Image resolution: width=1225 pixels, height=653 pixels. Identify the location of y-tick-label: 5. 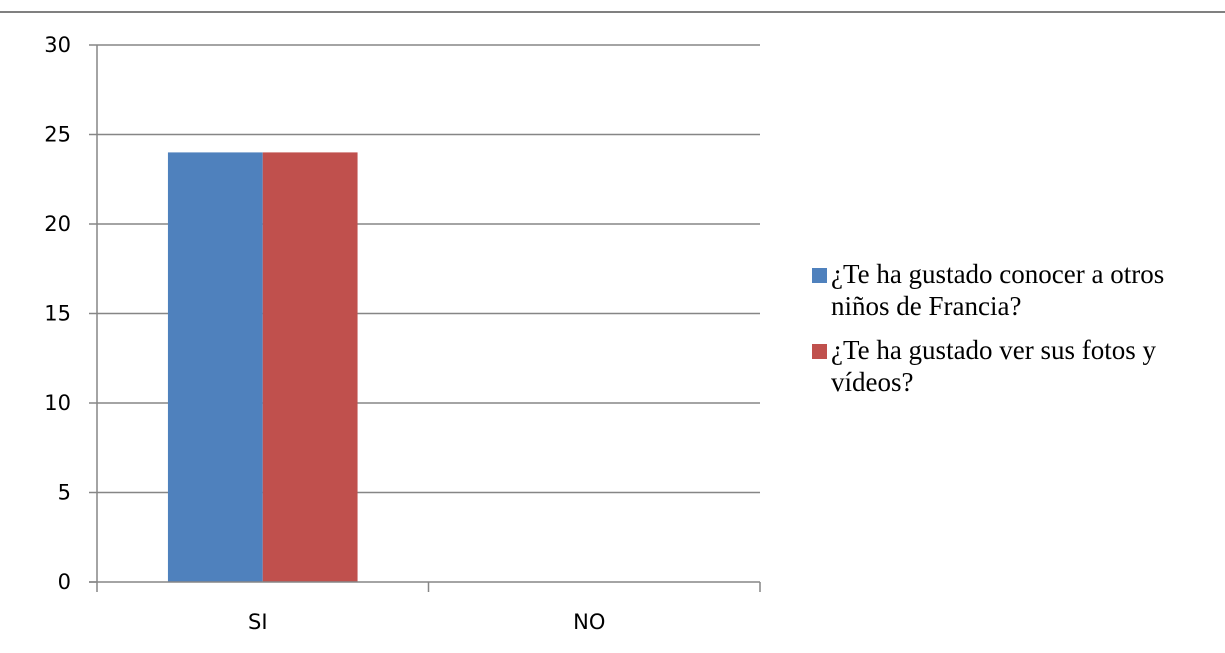
(64, 493).